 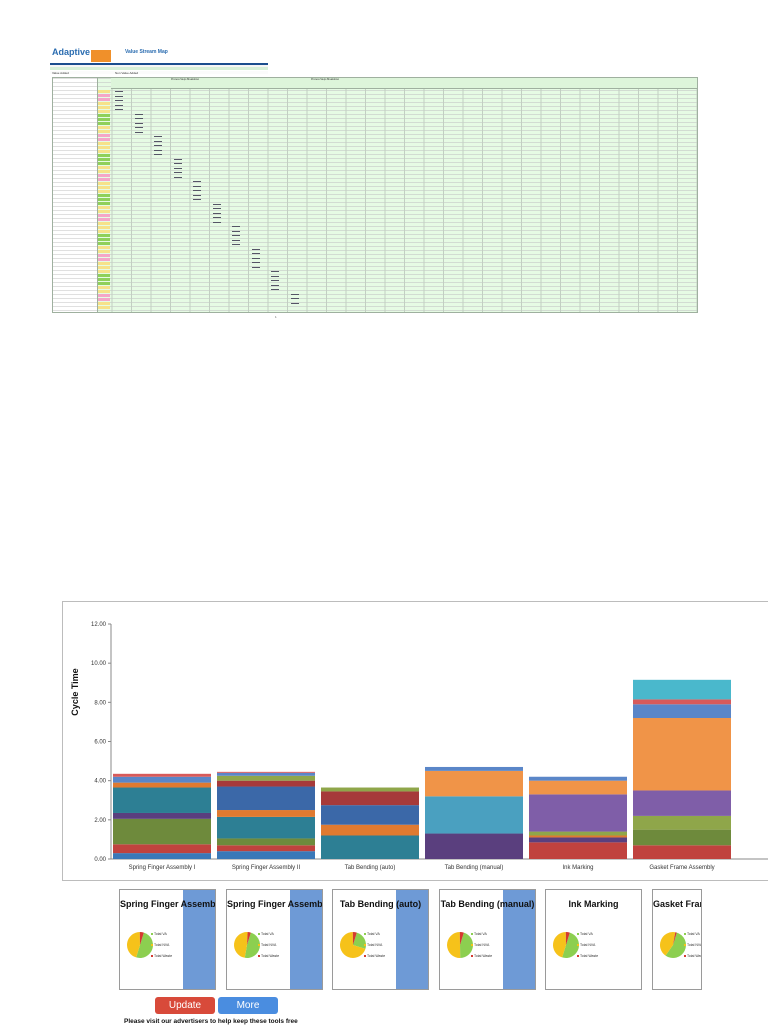 What do you see at coordinates (60, 73) in the screenshot?
I see `value-added-label: Value Added` at bounding box center [60, 73].